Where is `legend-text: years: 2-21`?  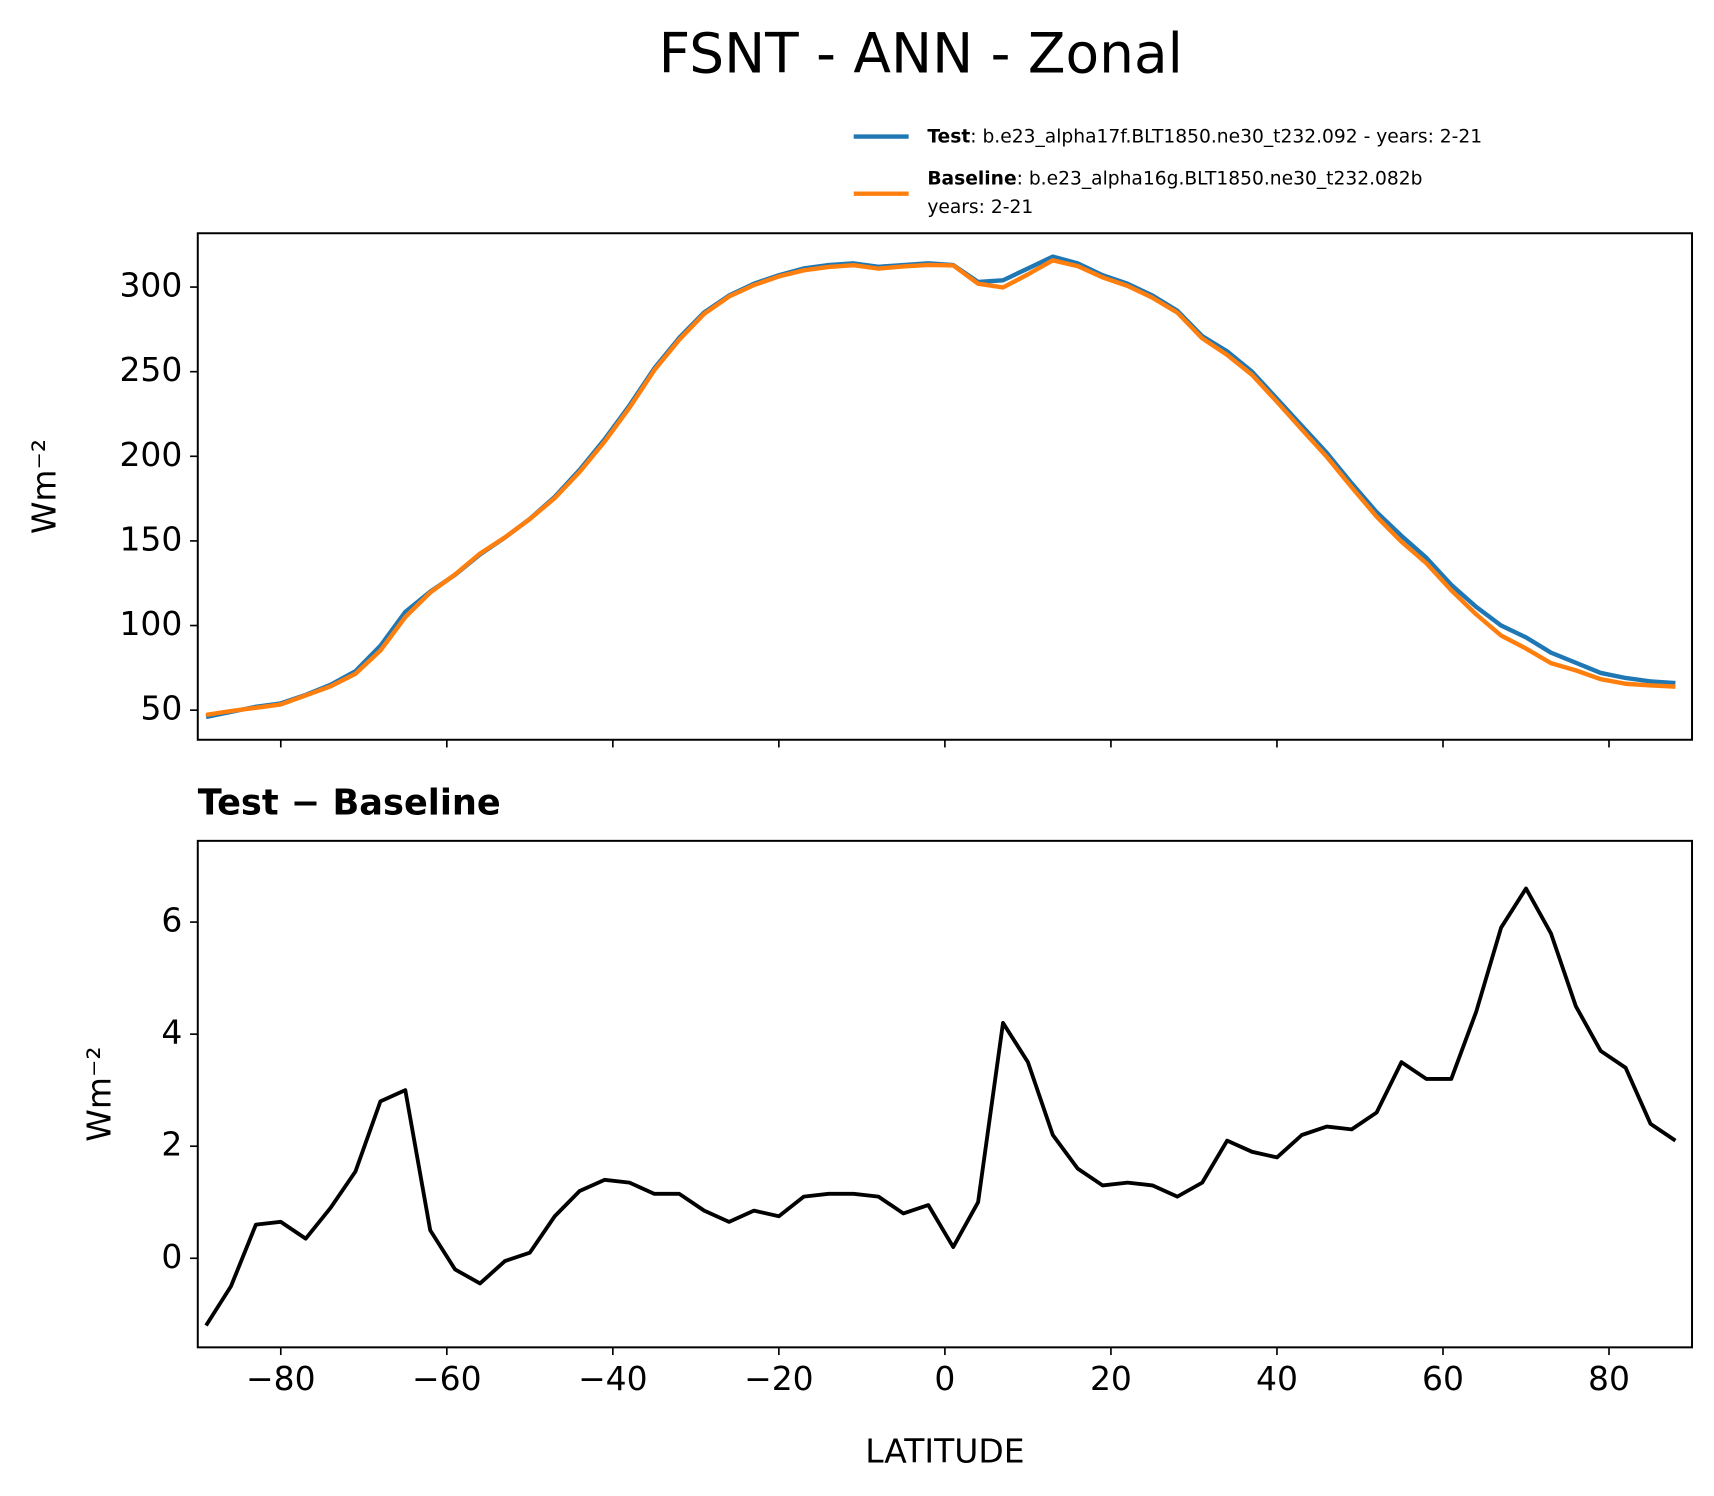 legend-text: years: 2-21 is located at coordinates (980, 206).